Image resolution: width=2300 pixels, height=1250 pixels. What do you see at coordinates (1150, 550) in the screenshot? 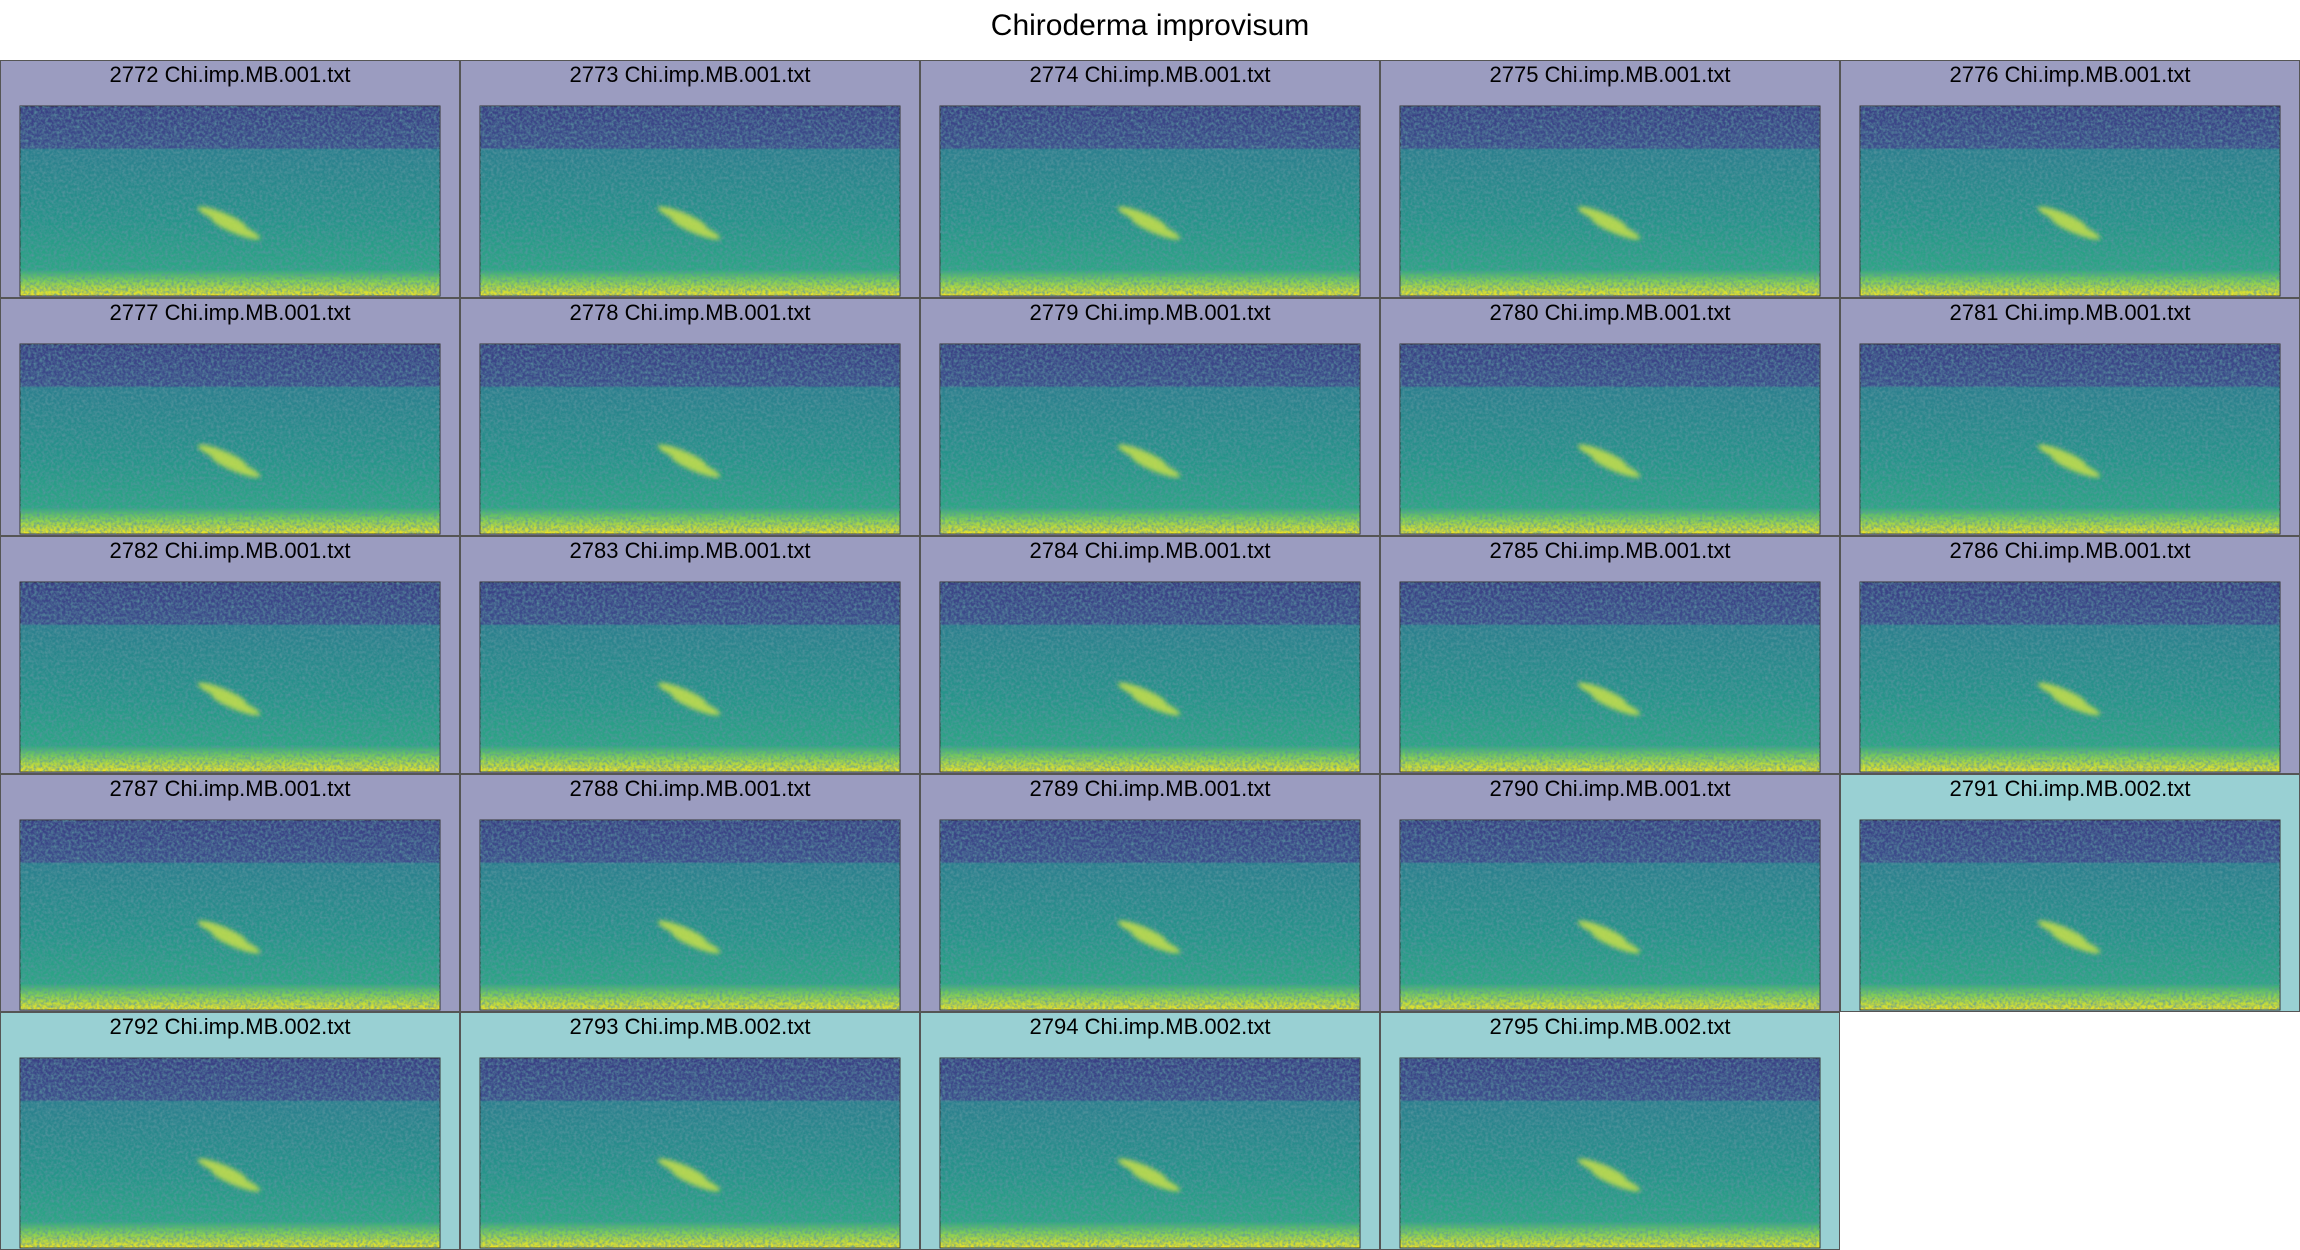
I see `panel-label: 2784 Chi.imp.MB.001.txt` at bounding box center [1150, 550].